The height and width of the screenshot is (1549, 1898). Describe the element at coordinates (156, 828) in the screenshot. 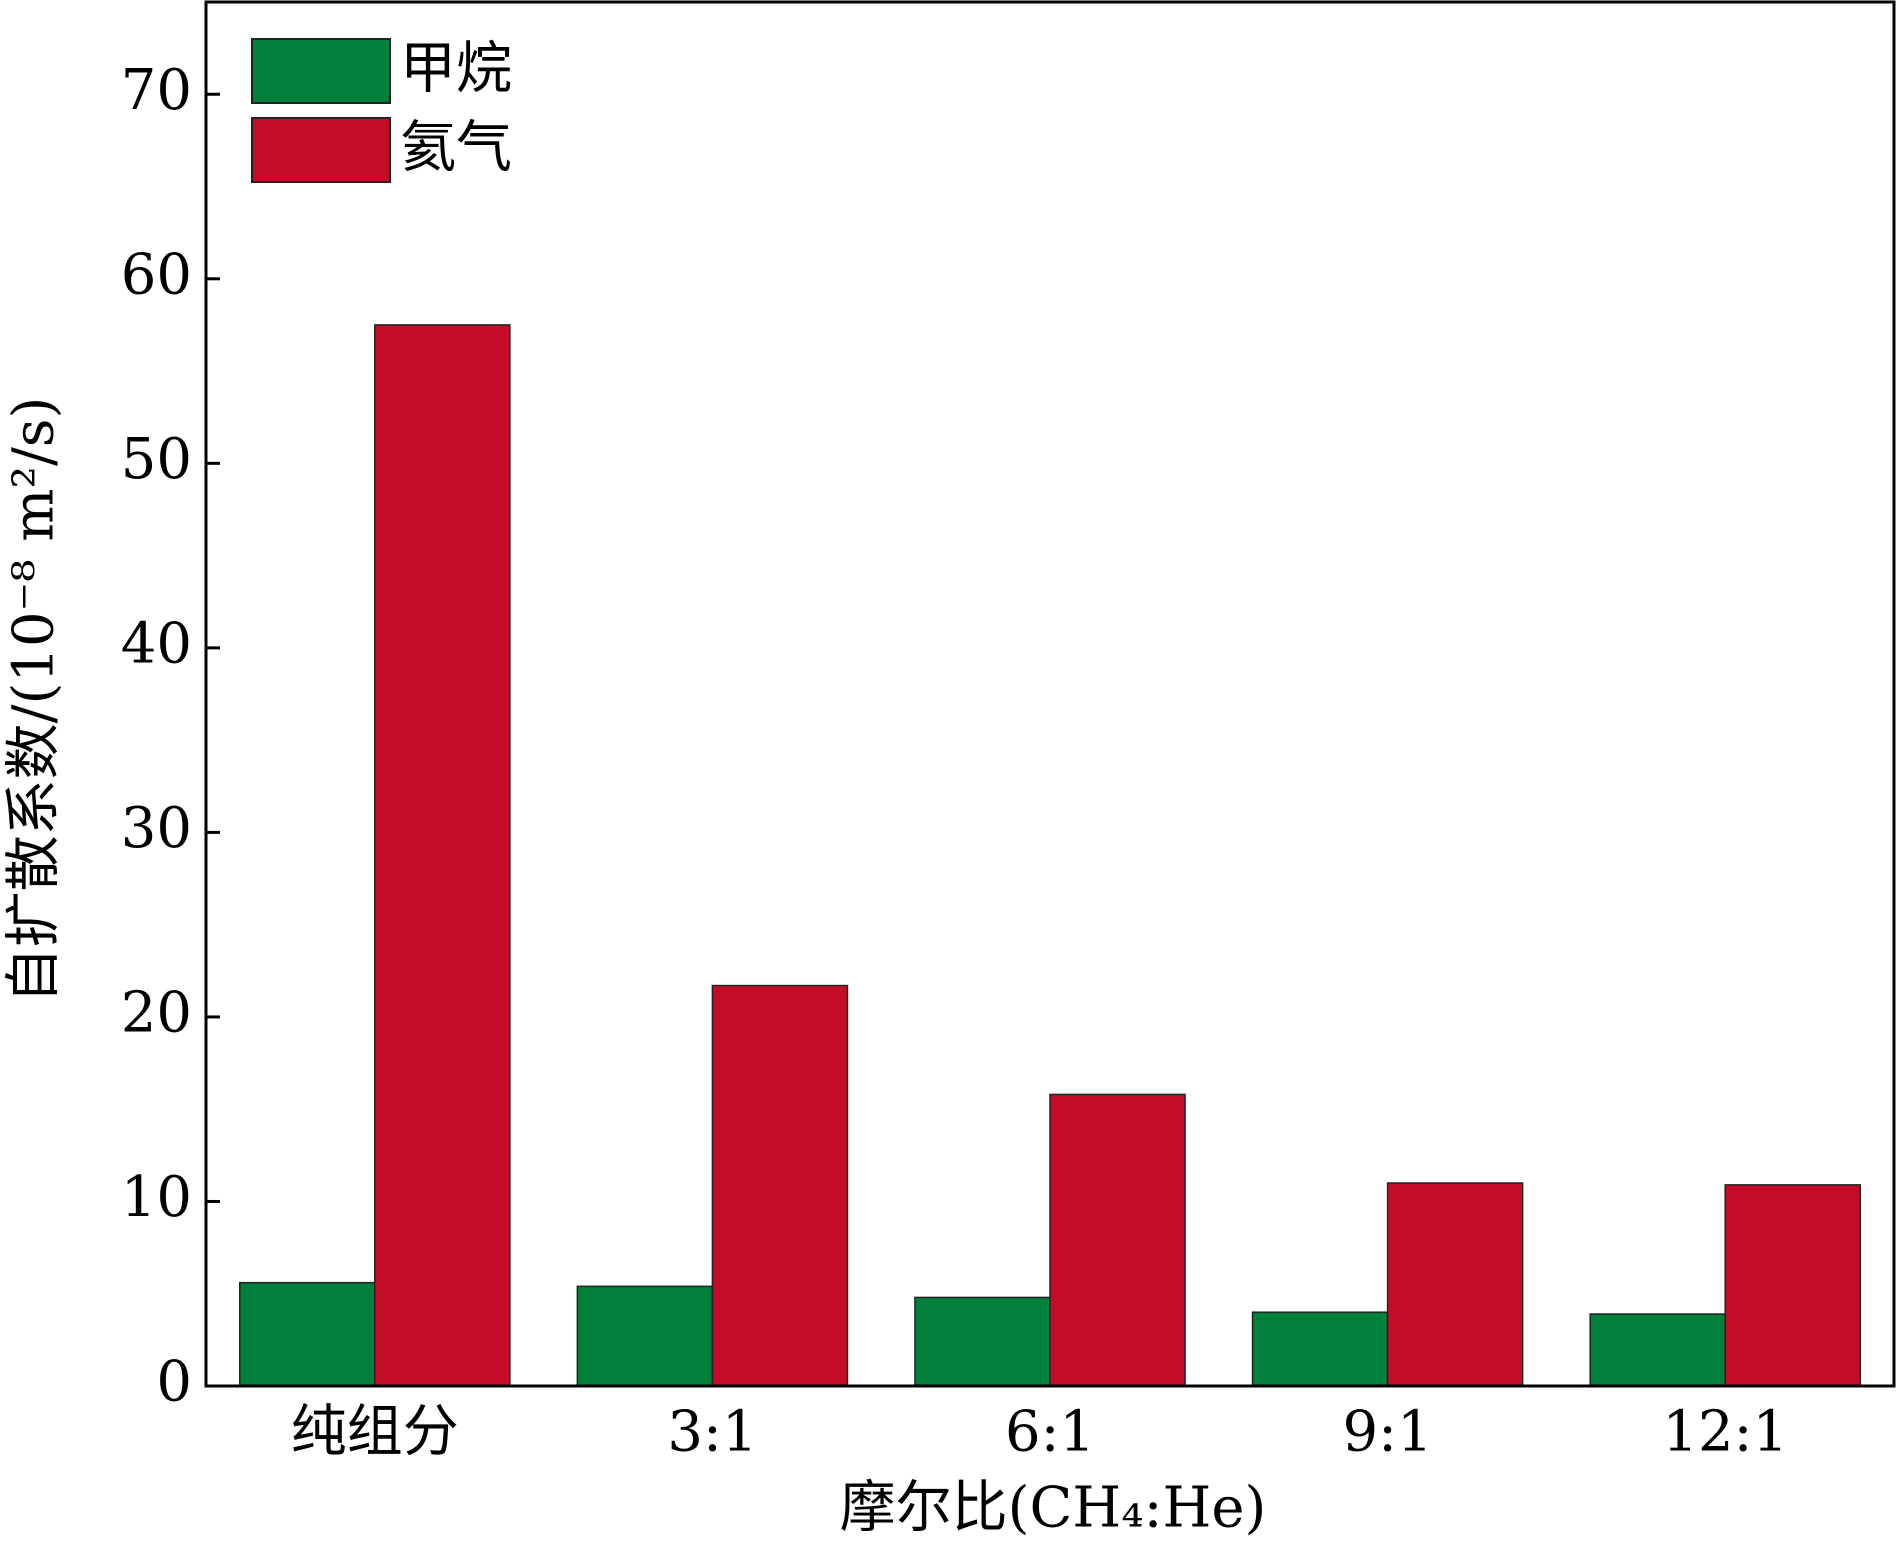

I see `y-tick-label: 30` at that location.